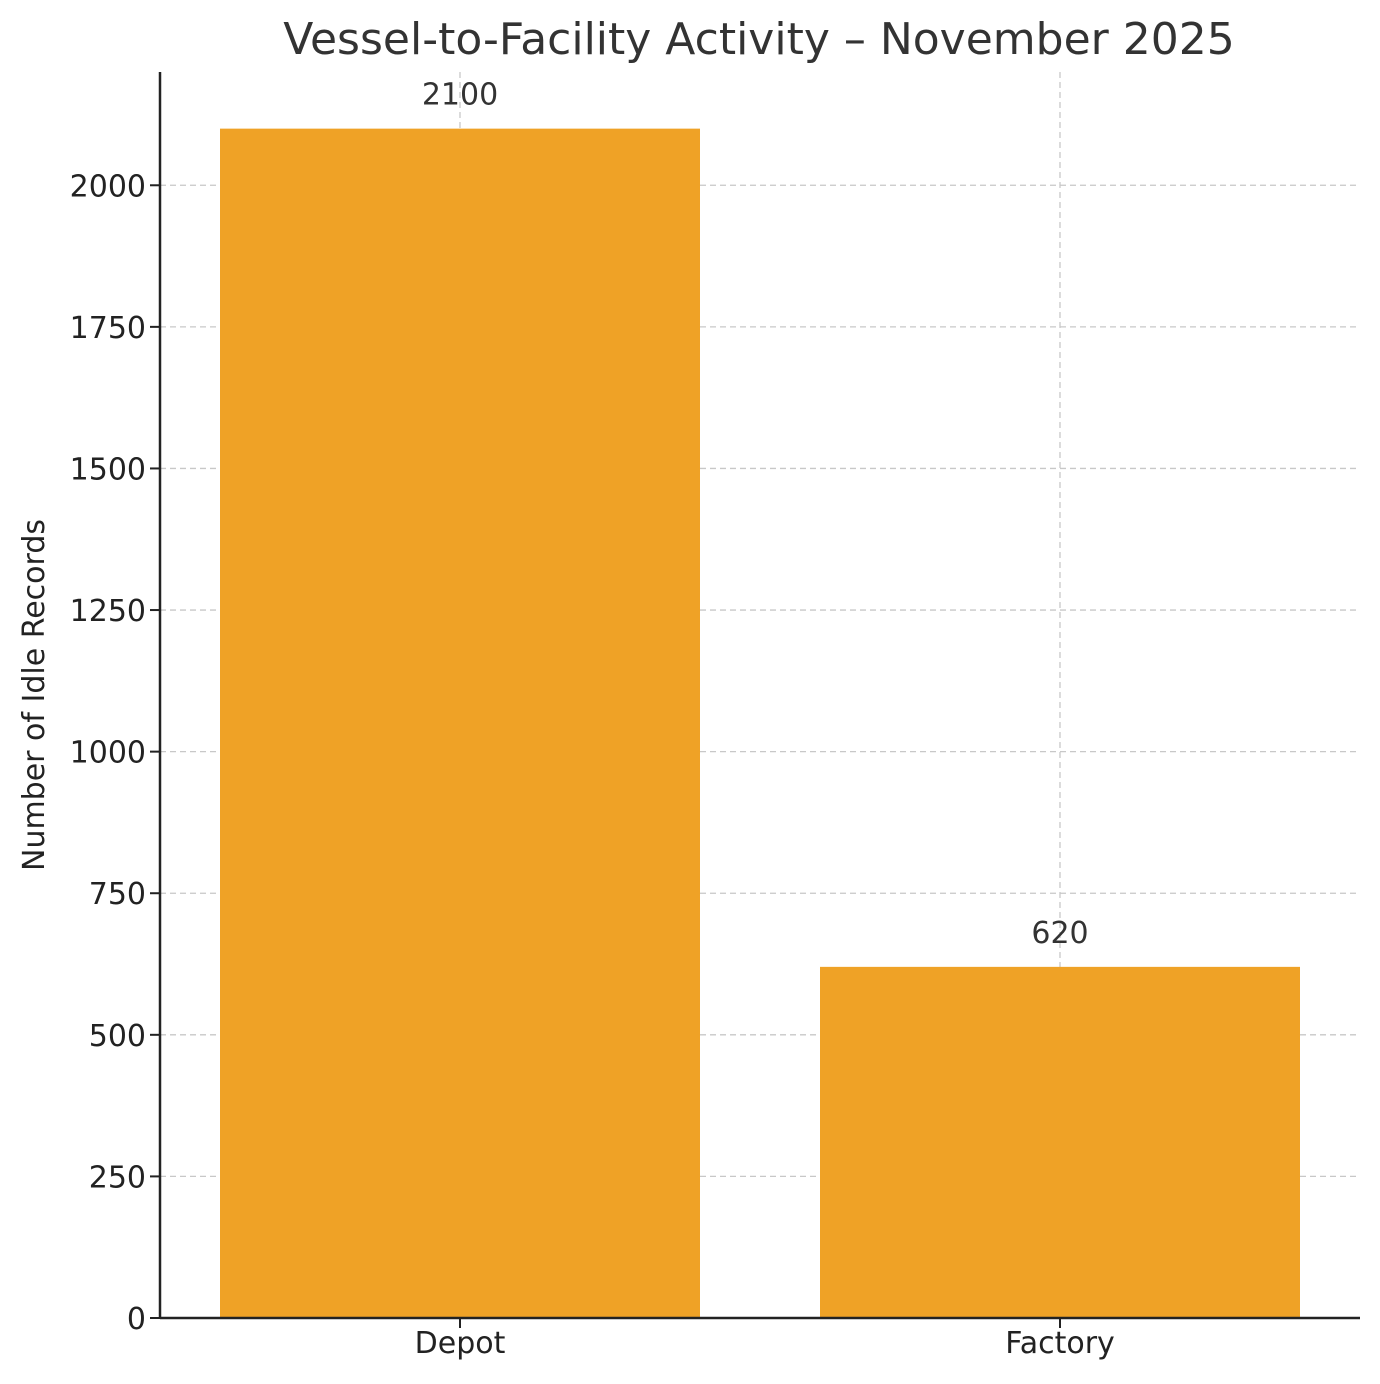 The height and width of the screenshot is (1384, 1380). What do you see at coordinates (108, 611) in the screenshot?
I see `y-tick-label: 1250` at bounding box center [108, 611].